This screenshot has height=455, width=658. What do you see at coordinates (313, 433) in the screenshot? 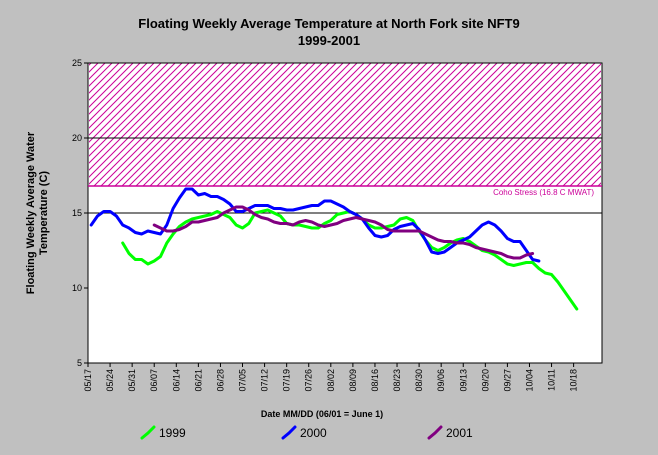
I see `legend-label-2000: 2000` at bounding box center [313, 433].